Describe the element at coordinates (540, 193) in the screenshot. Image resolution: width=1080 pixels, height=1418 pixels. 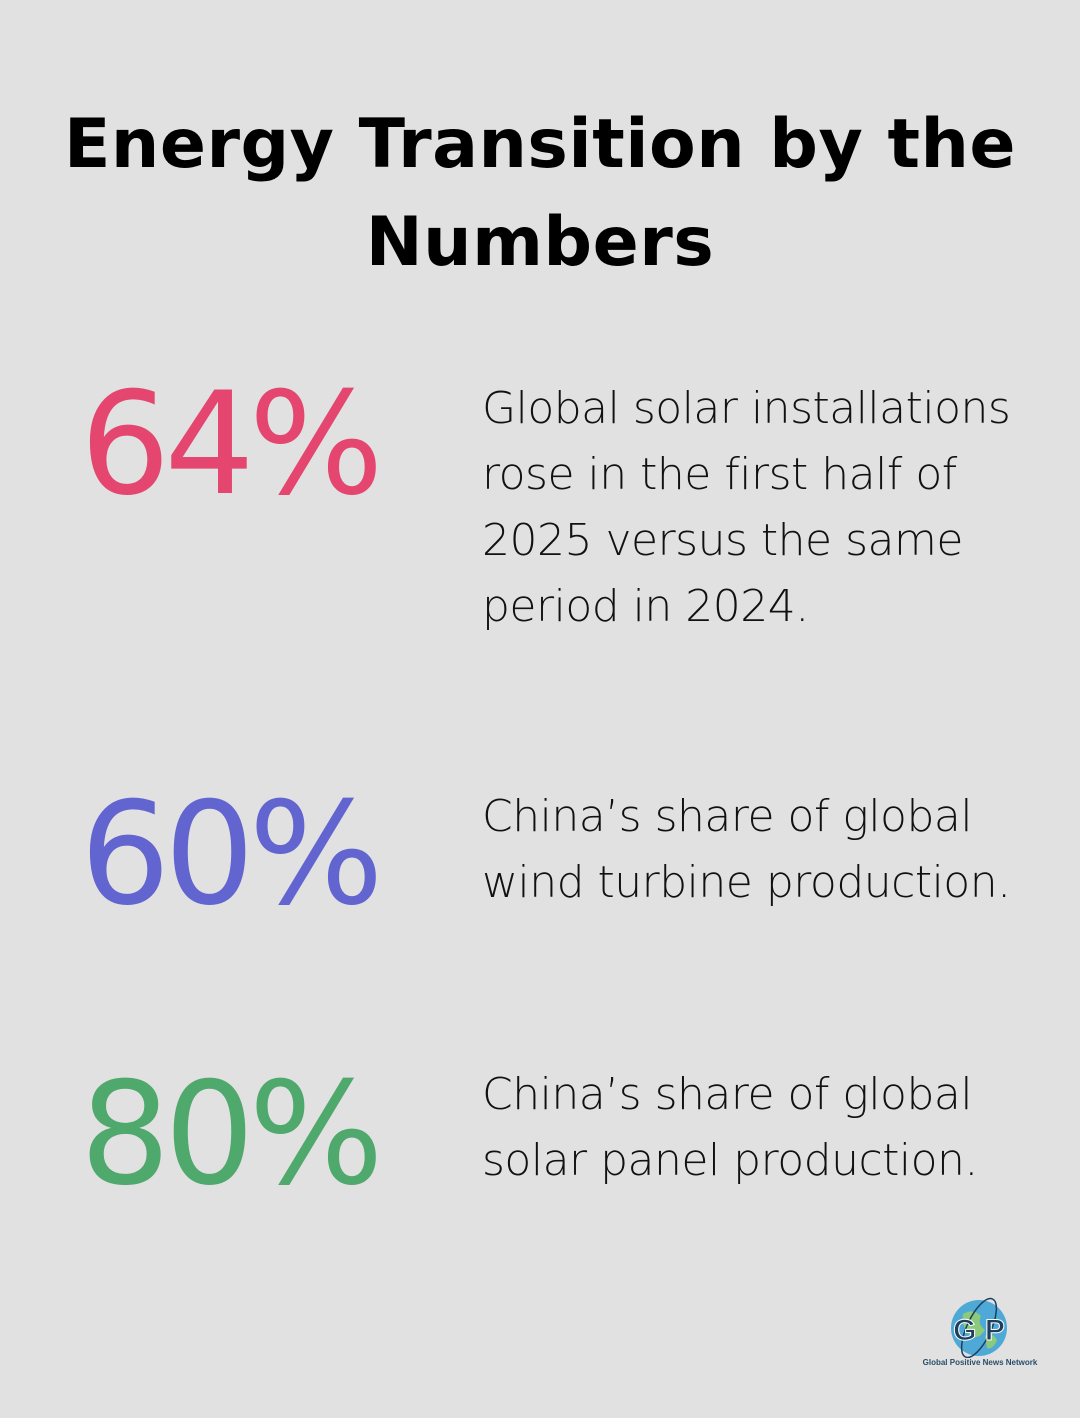
I see `page-title: Energy Transition by the Numbers` at that location.